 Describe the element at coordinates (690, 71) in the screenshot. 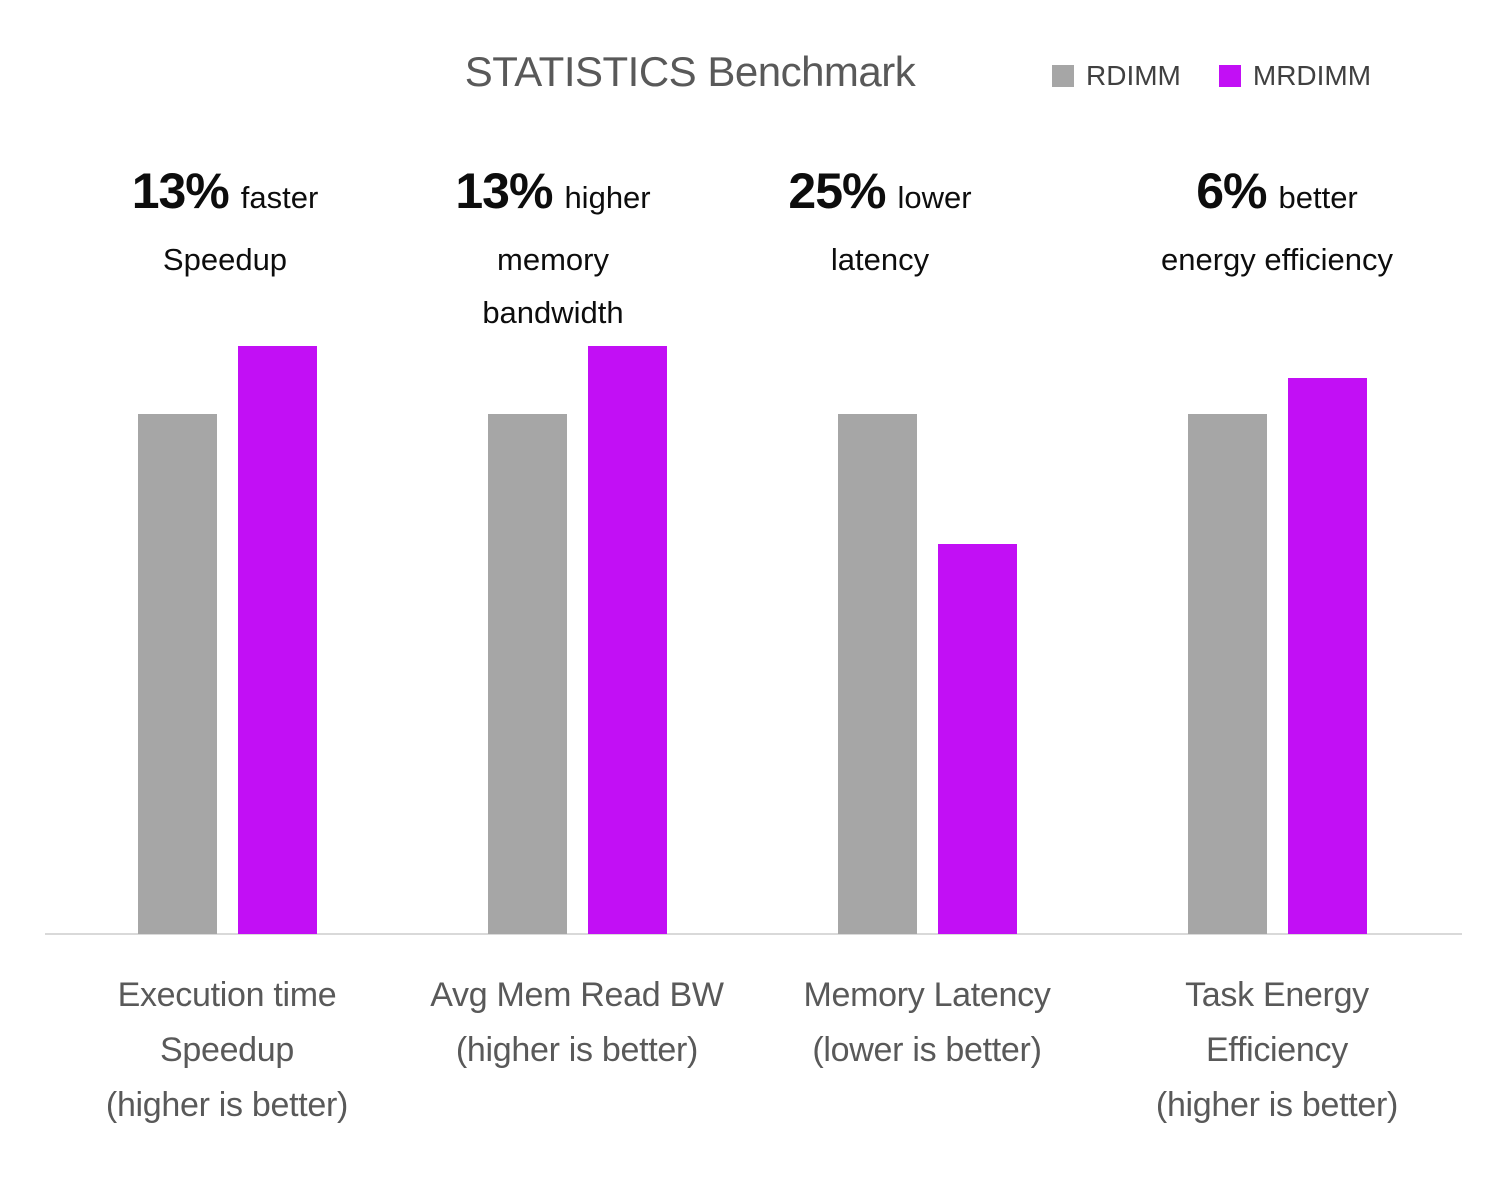

I see `chart-title: STATISTICS Benchmark` at that location.